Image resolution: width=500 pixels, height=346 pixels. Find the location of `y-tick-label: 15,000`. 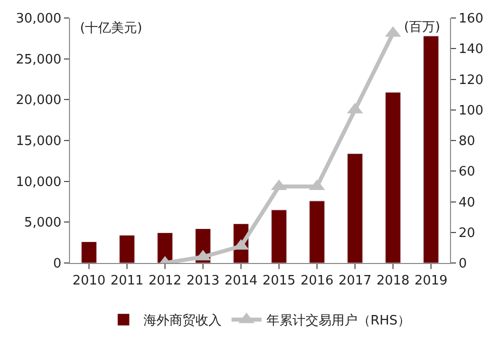

y-tick-label: 15,000 is located at coordinates (39, 142).